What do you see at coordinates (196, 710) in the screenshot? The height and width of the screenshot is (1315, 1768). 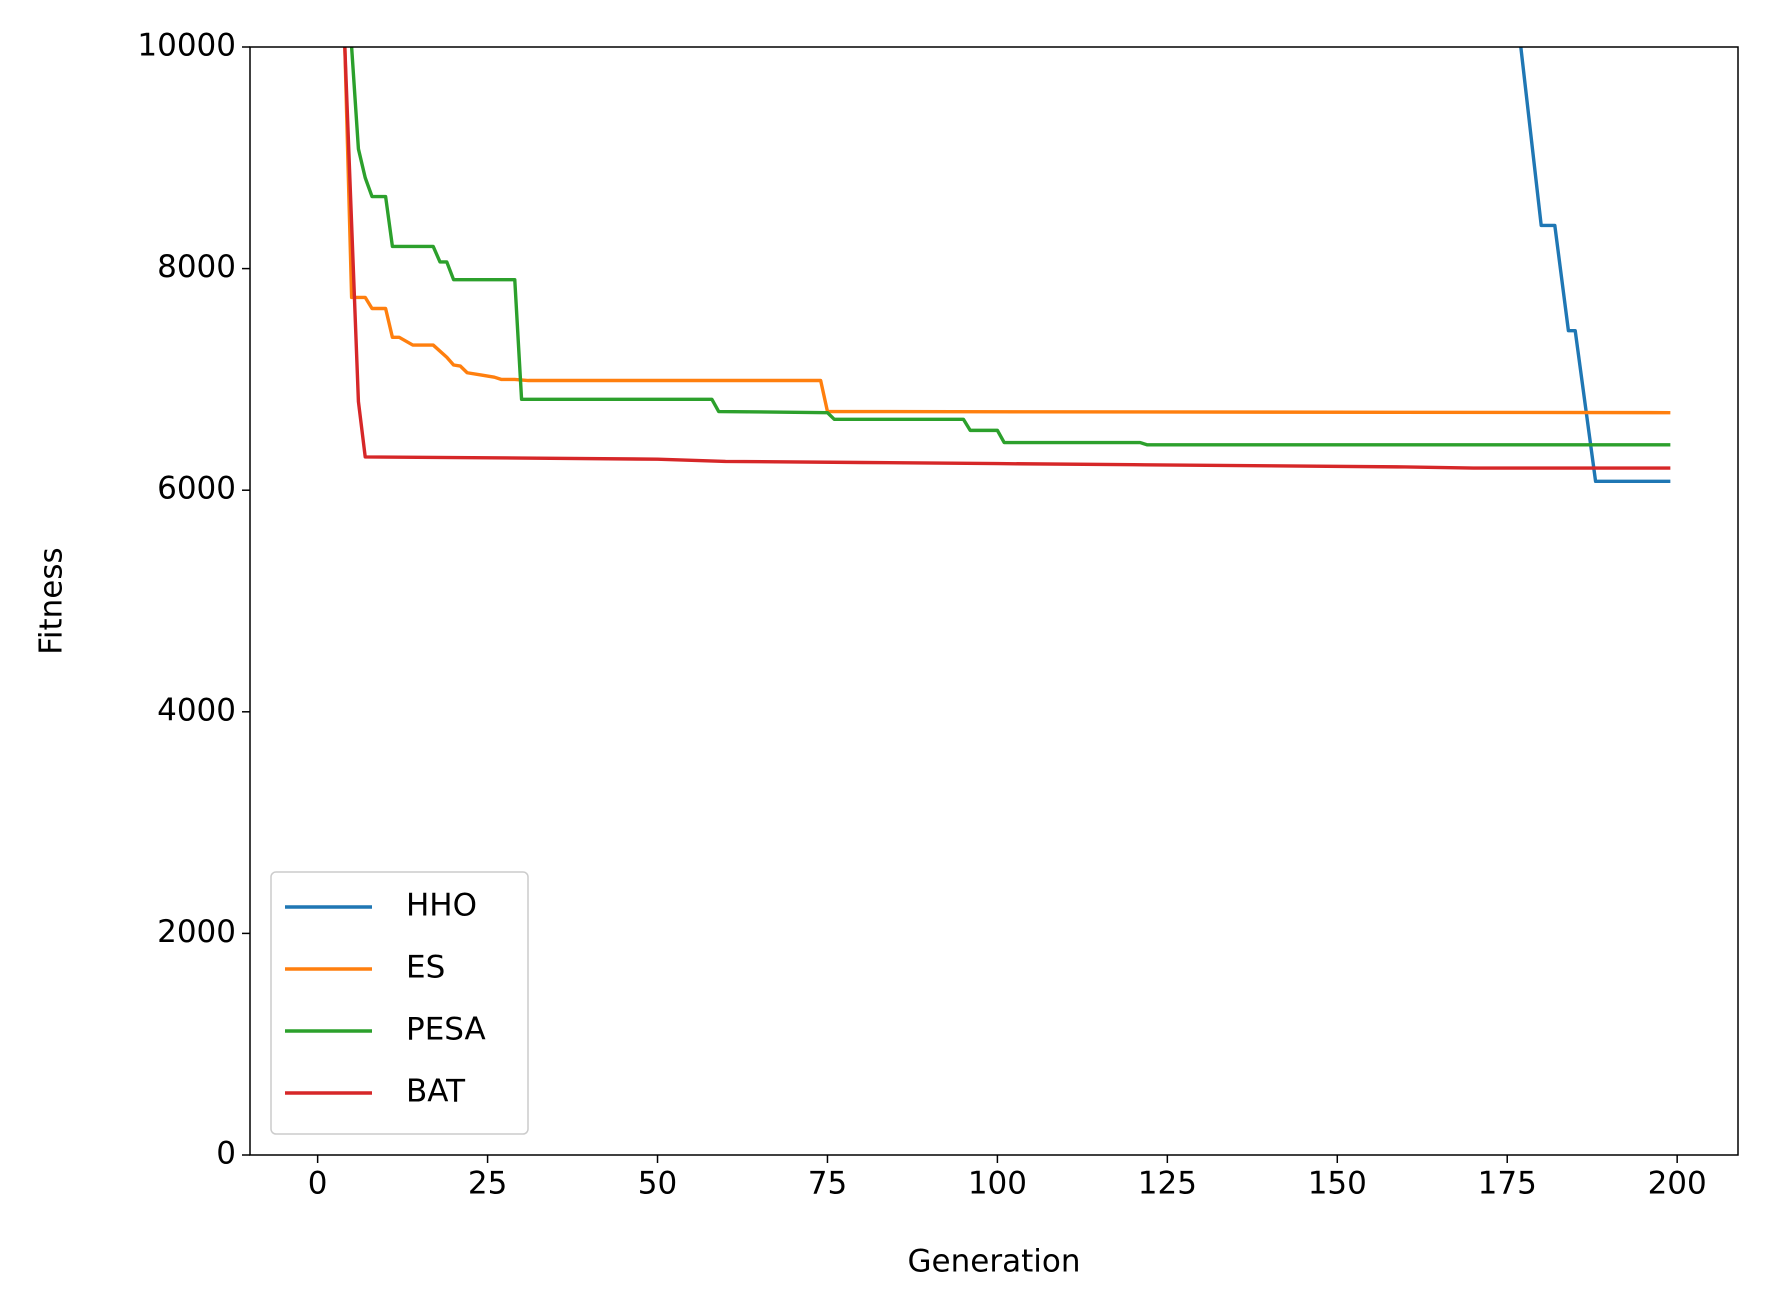 I see `y-tick-label: 4000` at bounding box center [196, 710].